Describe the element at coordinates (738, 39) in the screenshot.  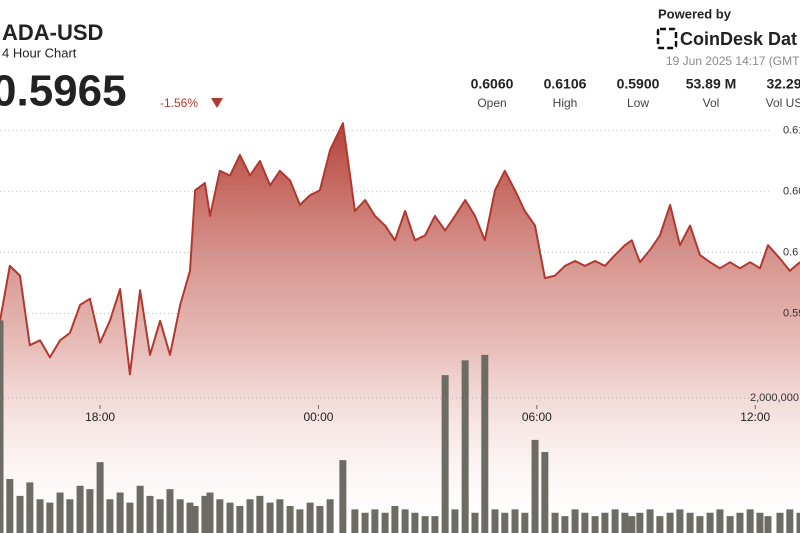
I see `brand-name: CoinDesk Dat` at that location.